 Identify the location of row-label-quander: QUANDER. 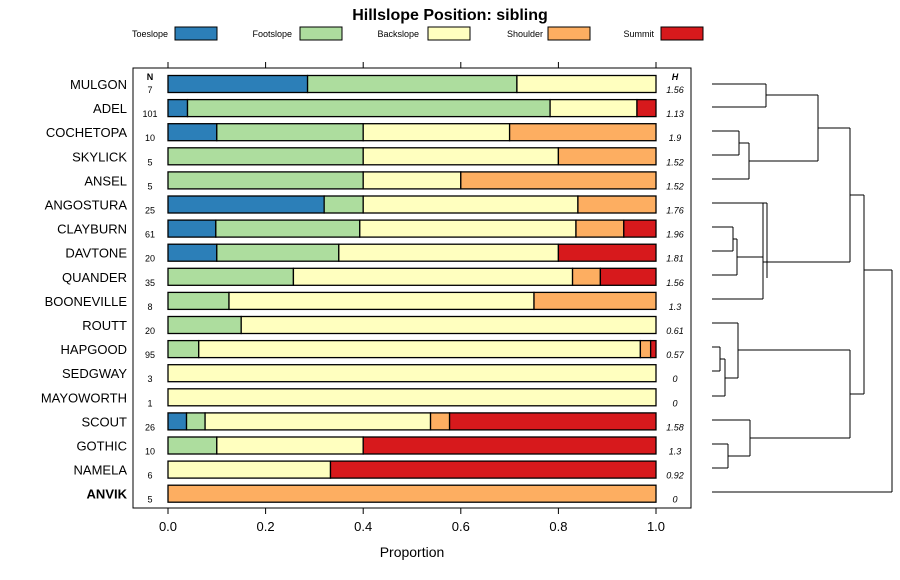
(94, 277).